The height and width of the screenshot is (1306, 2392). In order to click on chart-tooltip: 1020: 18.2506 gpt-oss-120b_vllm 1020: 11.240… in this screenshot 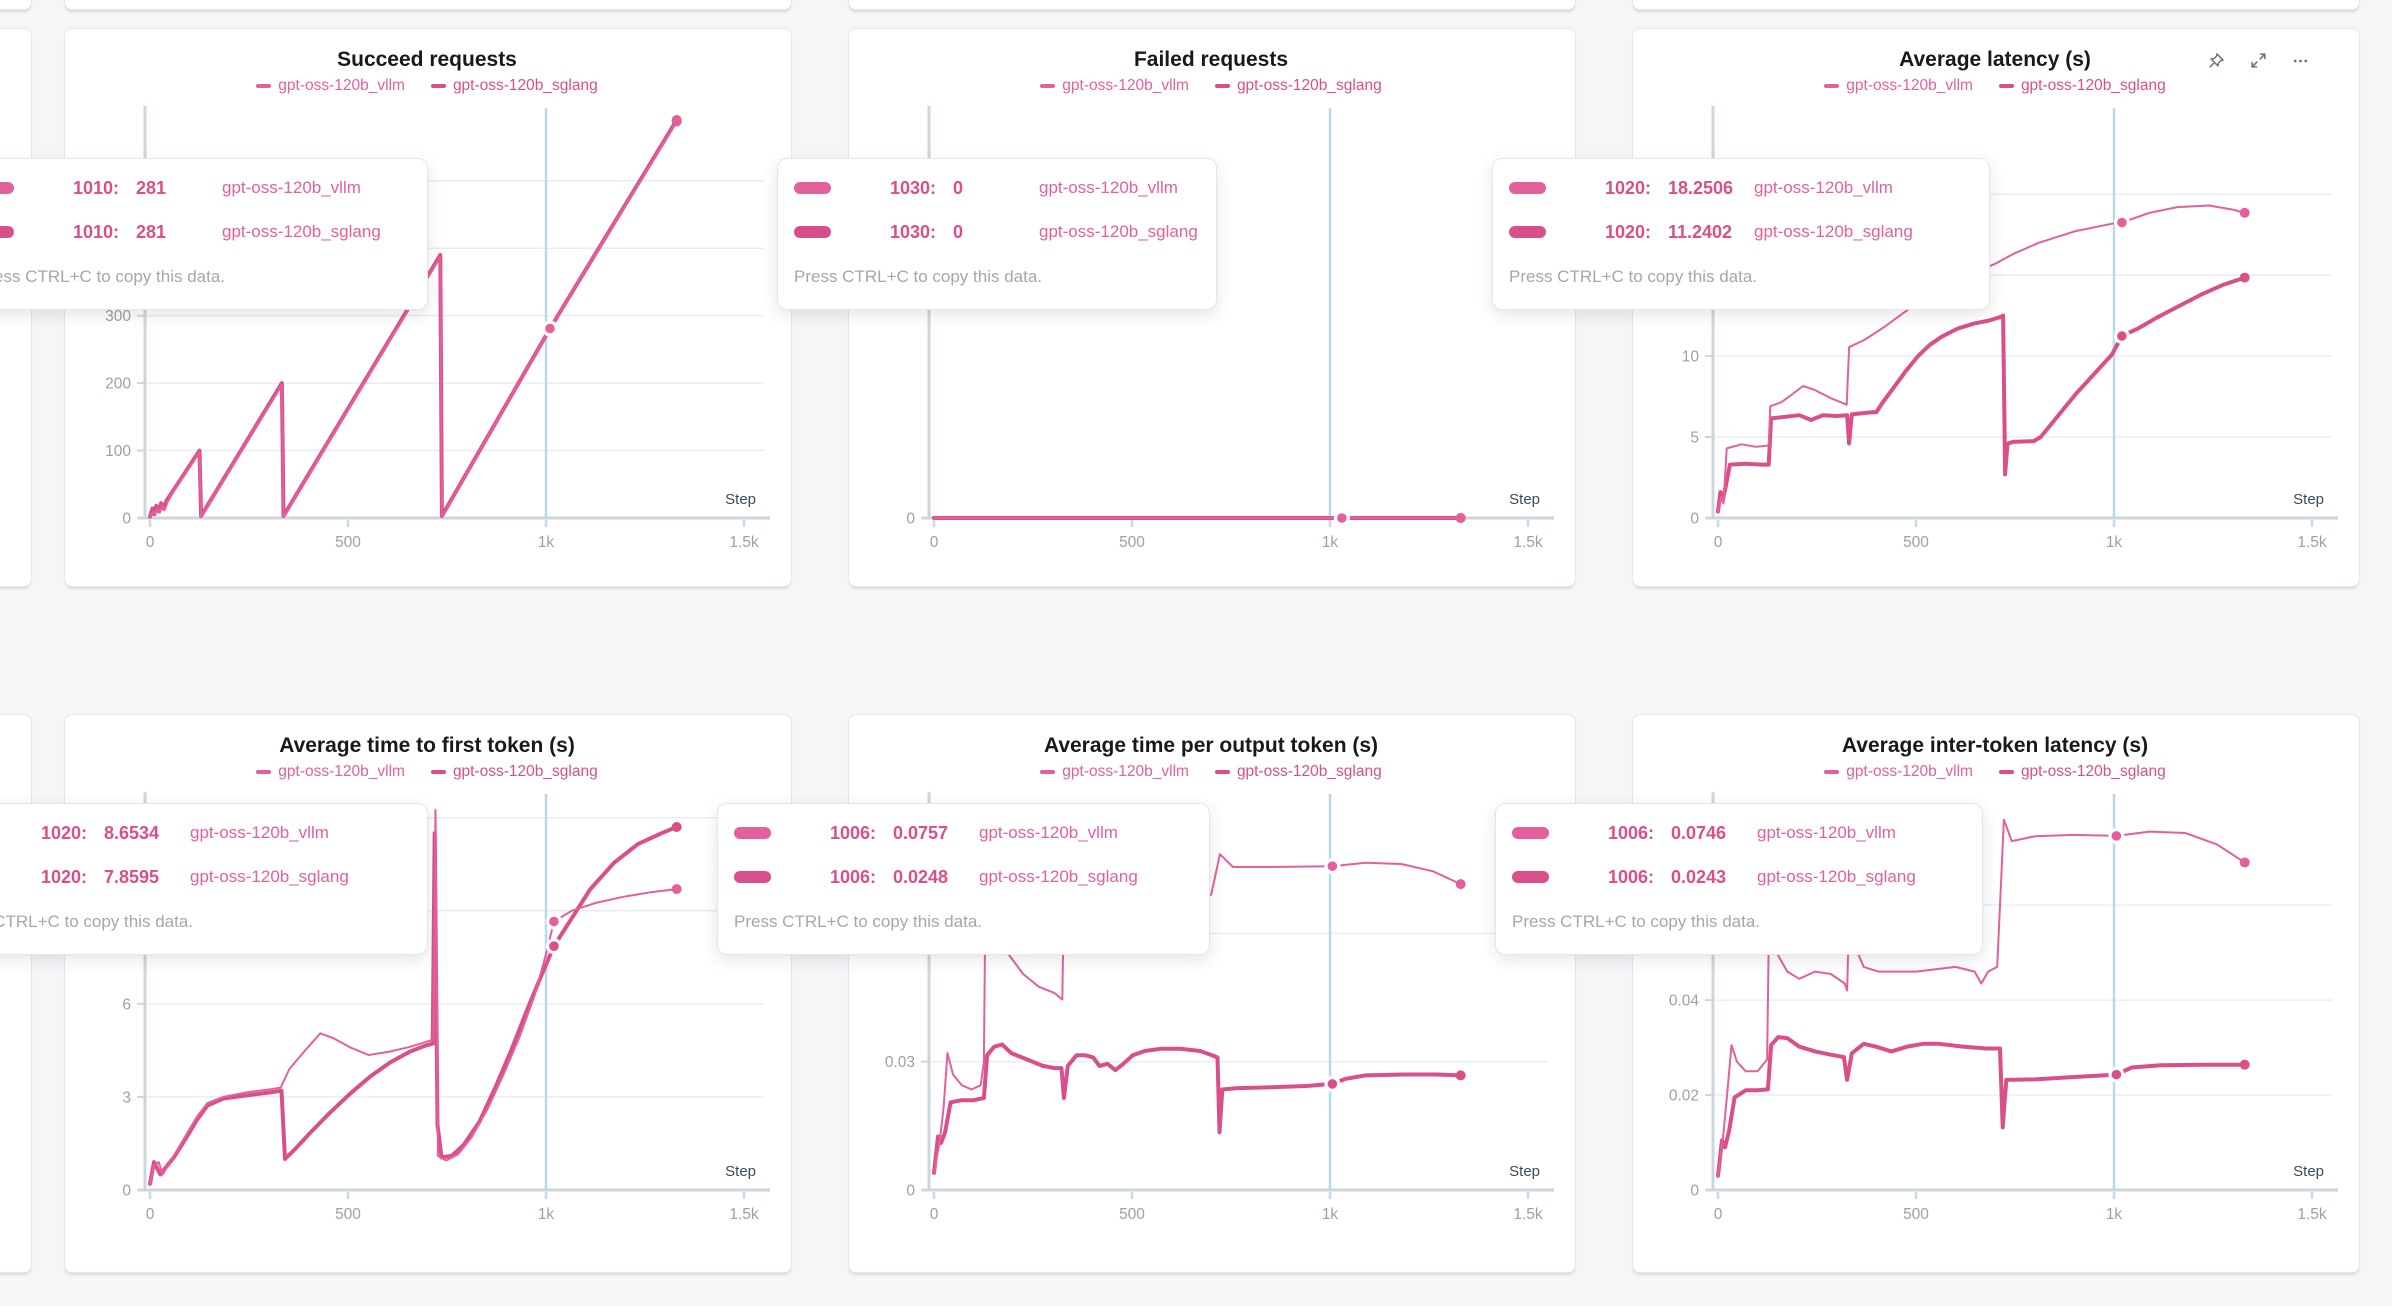, I will do `click(1741, 234)`.